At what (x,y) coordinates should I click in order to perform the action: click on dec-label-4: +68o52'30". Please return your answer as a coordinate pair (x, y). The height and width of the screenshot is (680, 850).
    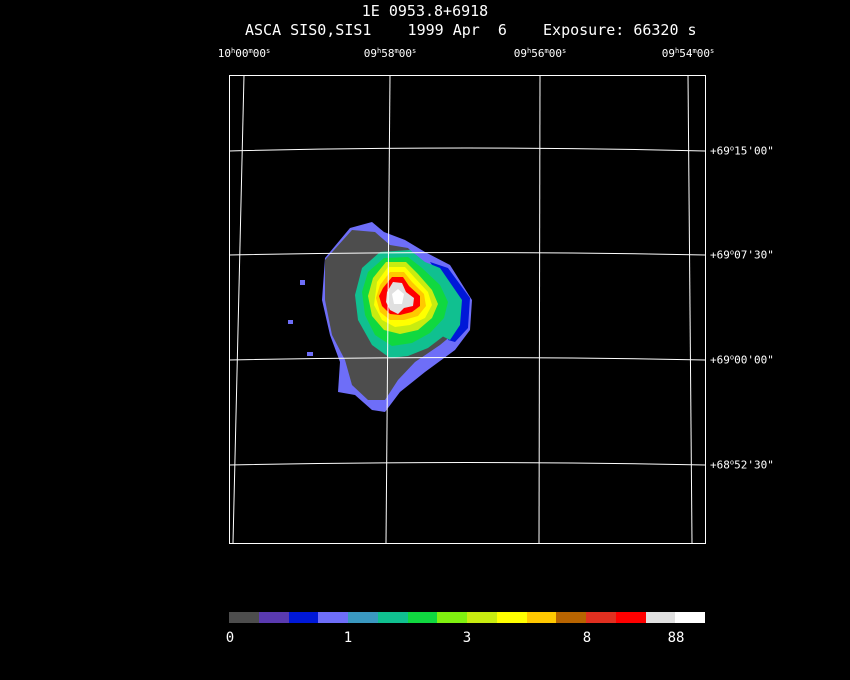
    Looking at the image, I should click on (742, 465).